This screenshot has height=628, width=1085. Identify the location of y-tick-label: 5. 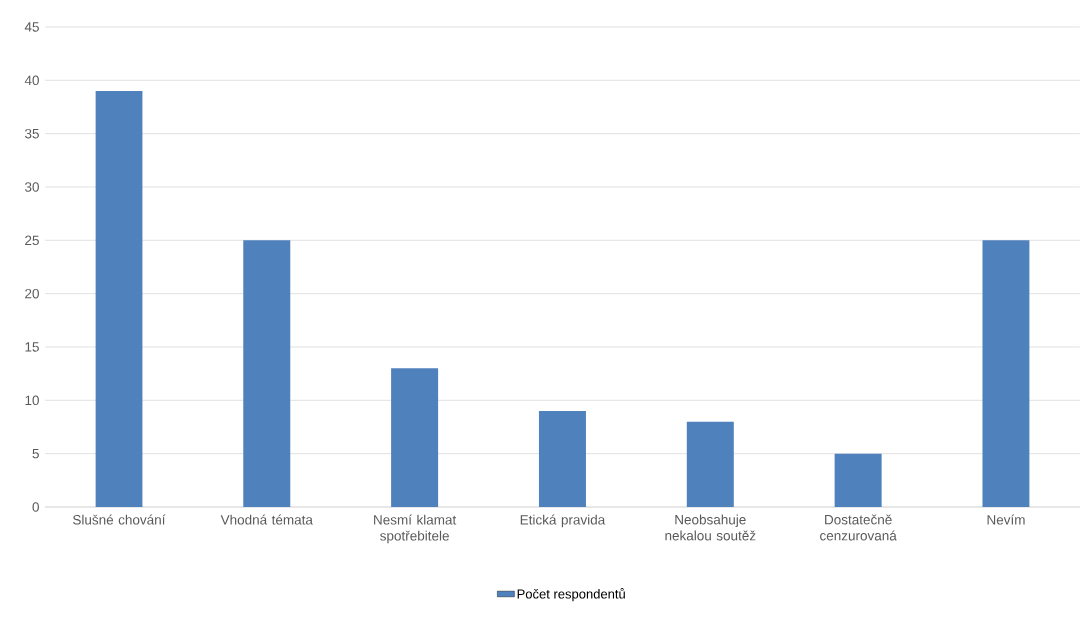
(35, 453).